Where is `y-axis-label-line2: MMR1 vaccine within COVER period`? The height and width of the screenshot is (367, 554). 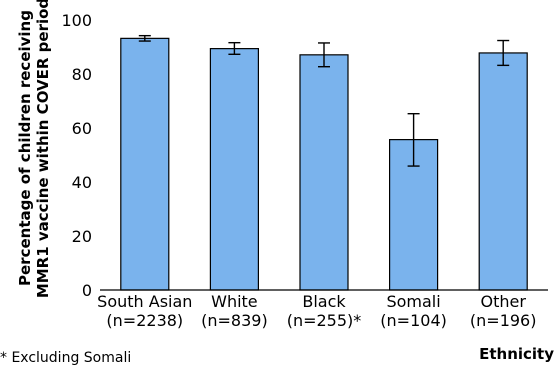
y-axis-label-line2: MMR1 vaccine within COVER period is located at coordinates (43, 149).